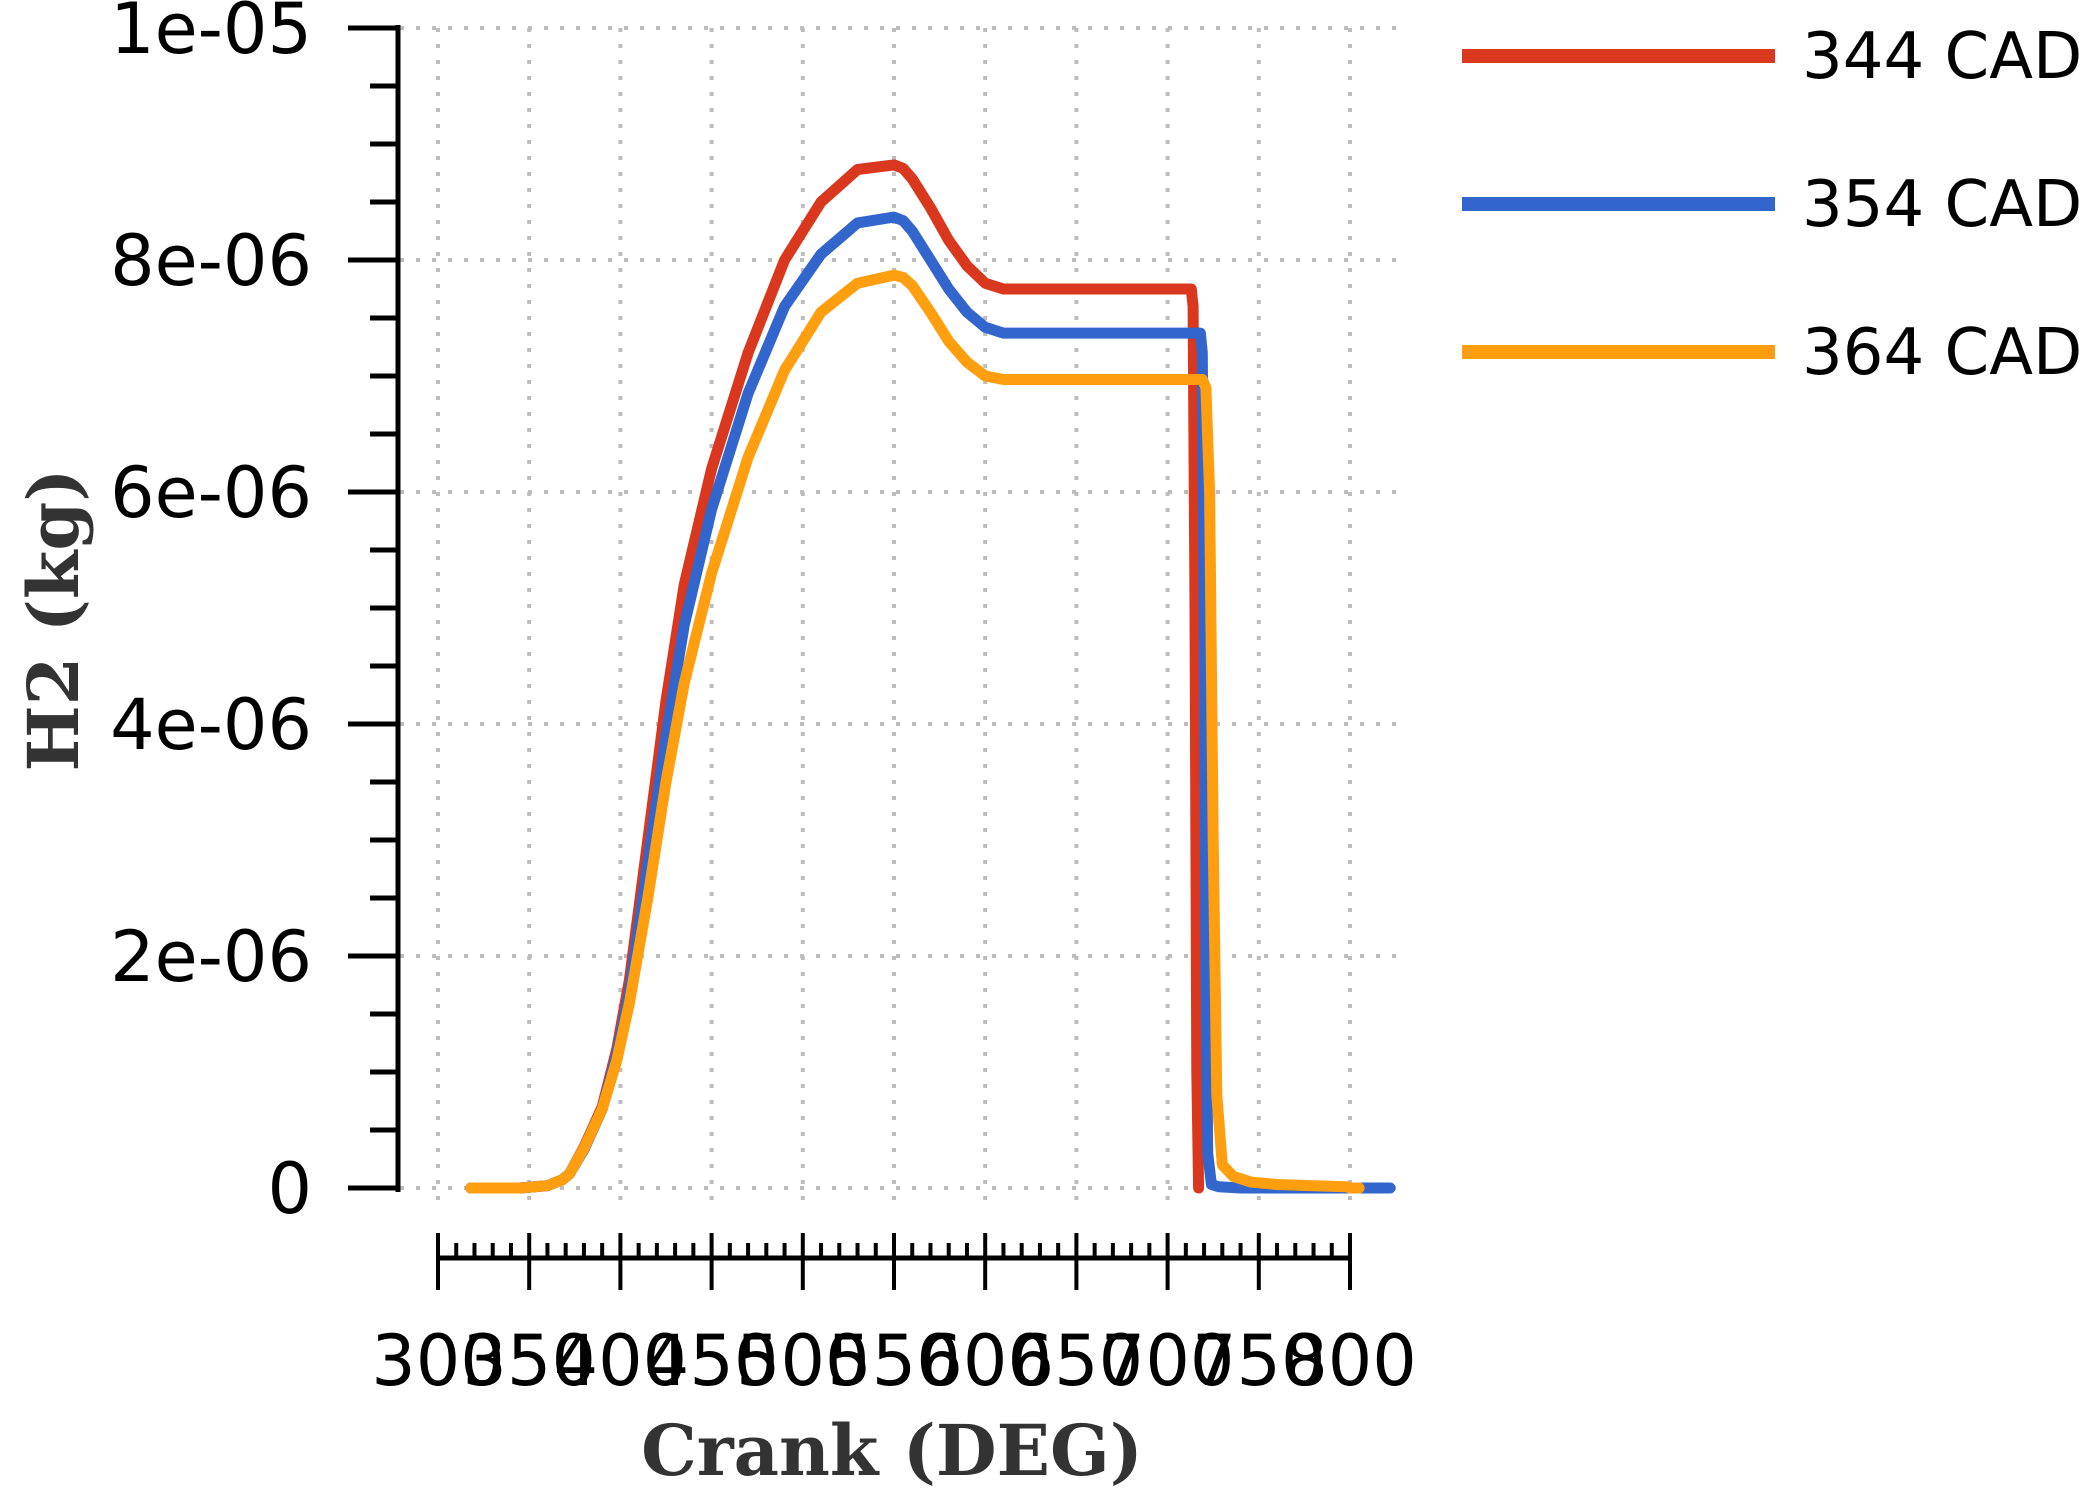 The image size is (2079, 1488). Describe the element at coordinates (1168, 1361) in the screenshot. I see `x-tick-label: 700` at that location.